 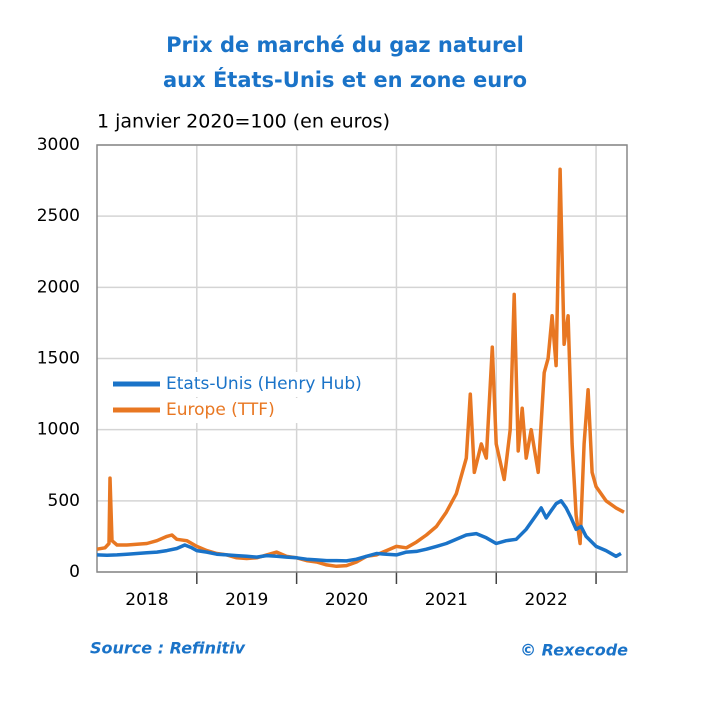 What do you see at coordinates (574, 650) in the screenshot?
I see `copyright: © Rexecode` at bounding box center [574, 650].